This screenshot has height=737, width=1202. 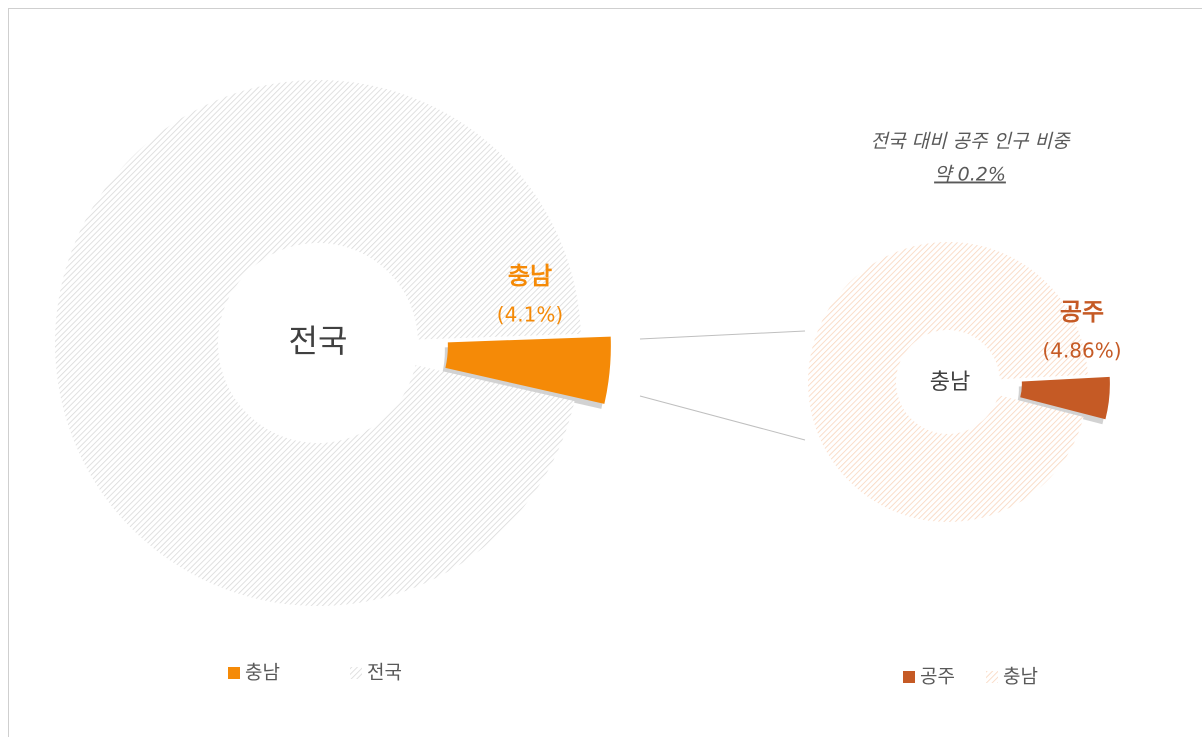 What do you see at coordinates (384, 673) in the screenshot?
I see `legend-label: 전국` at bounding box center [384, 673].